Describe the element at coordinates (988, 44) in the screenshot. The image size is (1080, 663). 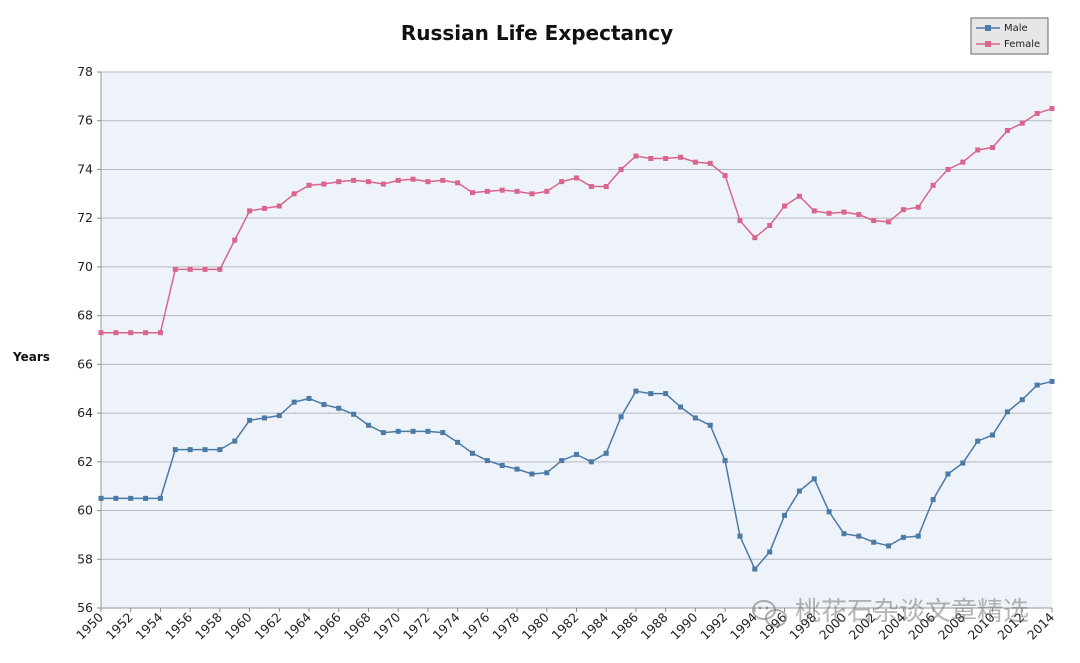
I see `legend-female-marker` at that location.